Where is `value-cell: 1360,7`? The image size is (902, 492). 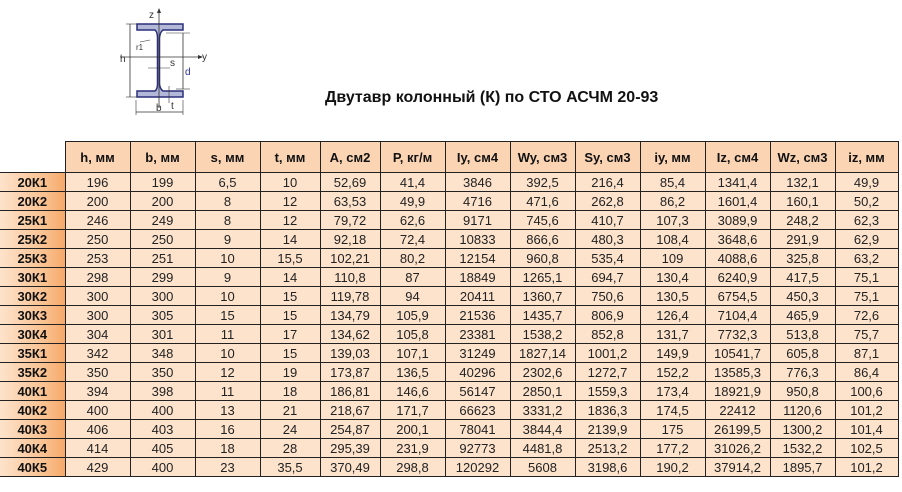 value-cell: 1360,7 is located at coordinates (542, 296).